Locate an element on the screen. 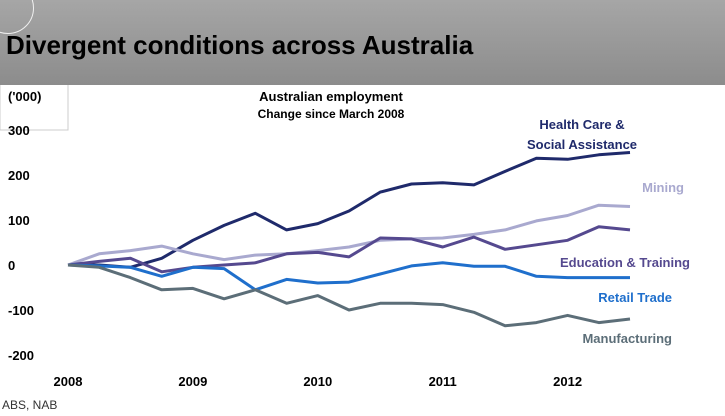  series-label: Mining is located at coordinates (663, 187).